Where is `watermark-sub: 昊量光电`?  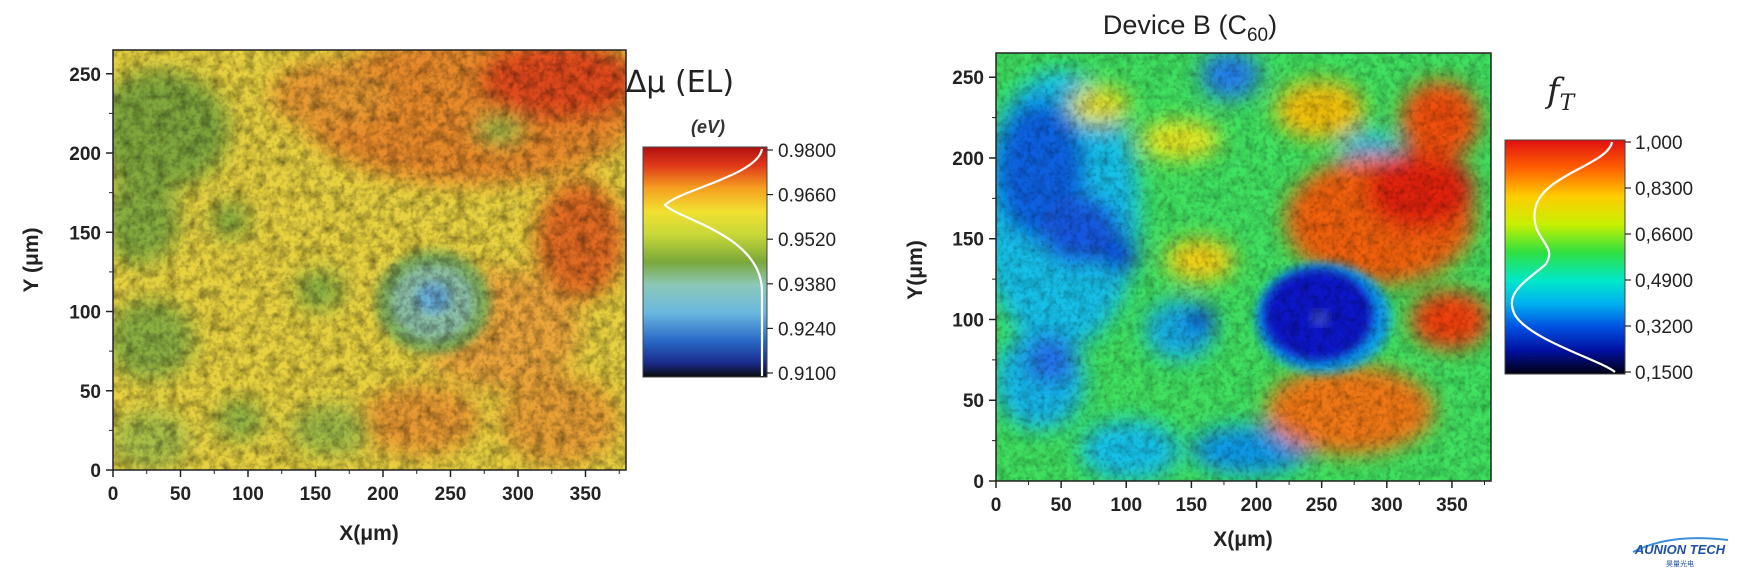 watermark-sub: 昊量光电 is located at coordinates (1680, 563).